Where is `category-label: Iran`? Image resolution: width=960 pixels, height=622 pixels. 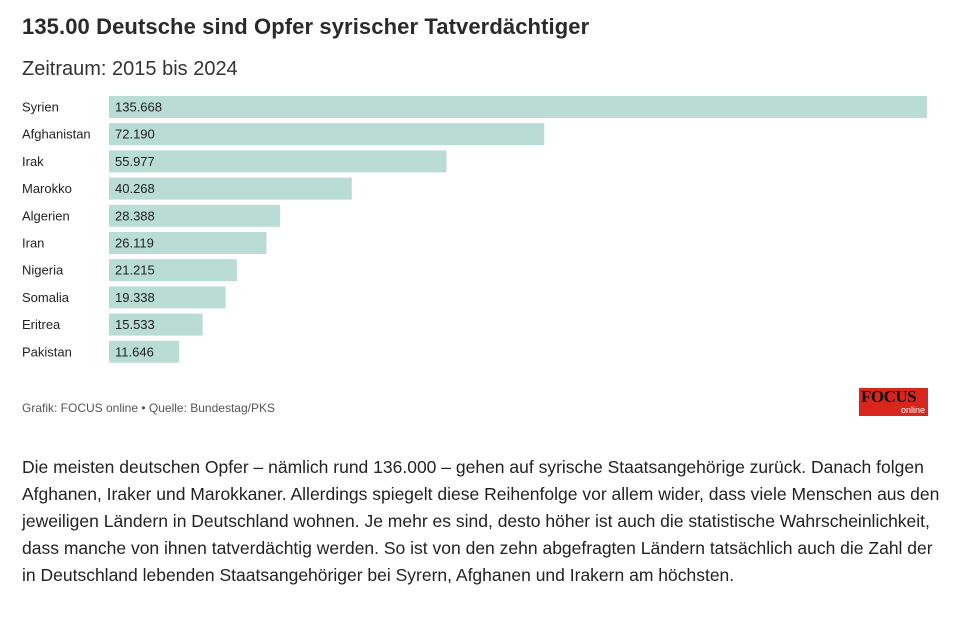 category-label: Iran is located at coordinates (33, 243).